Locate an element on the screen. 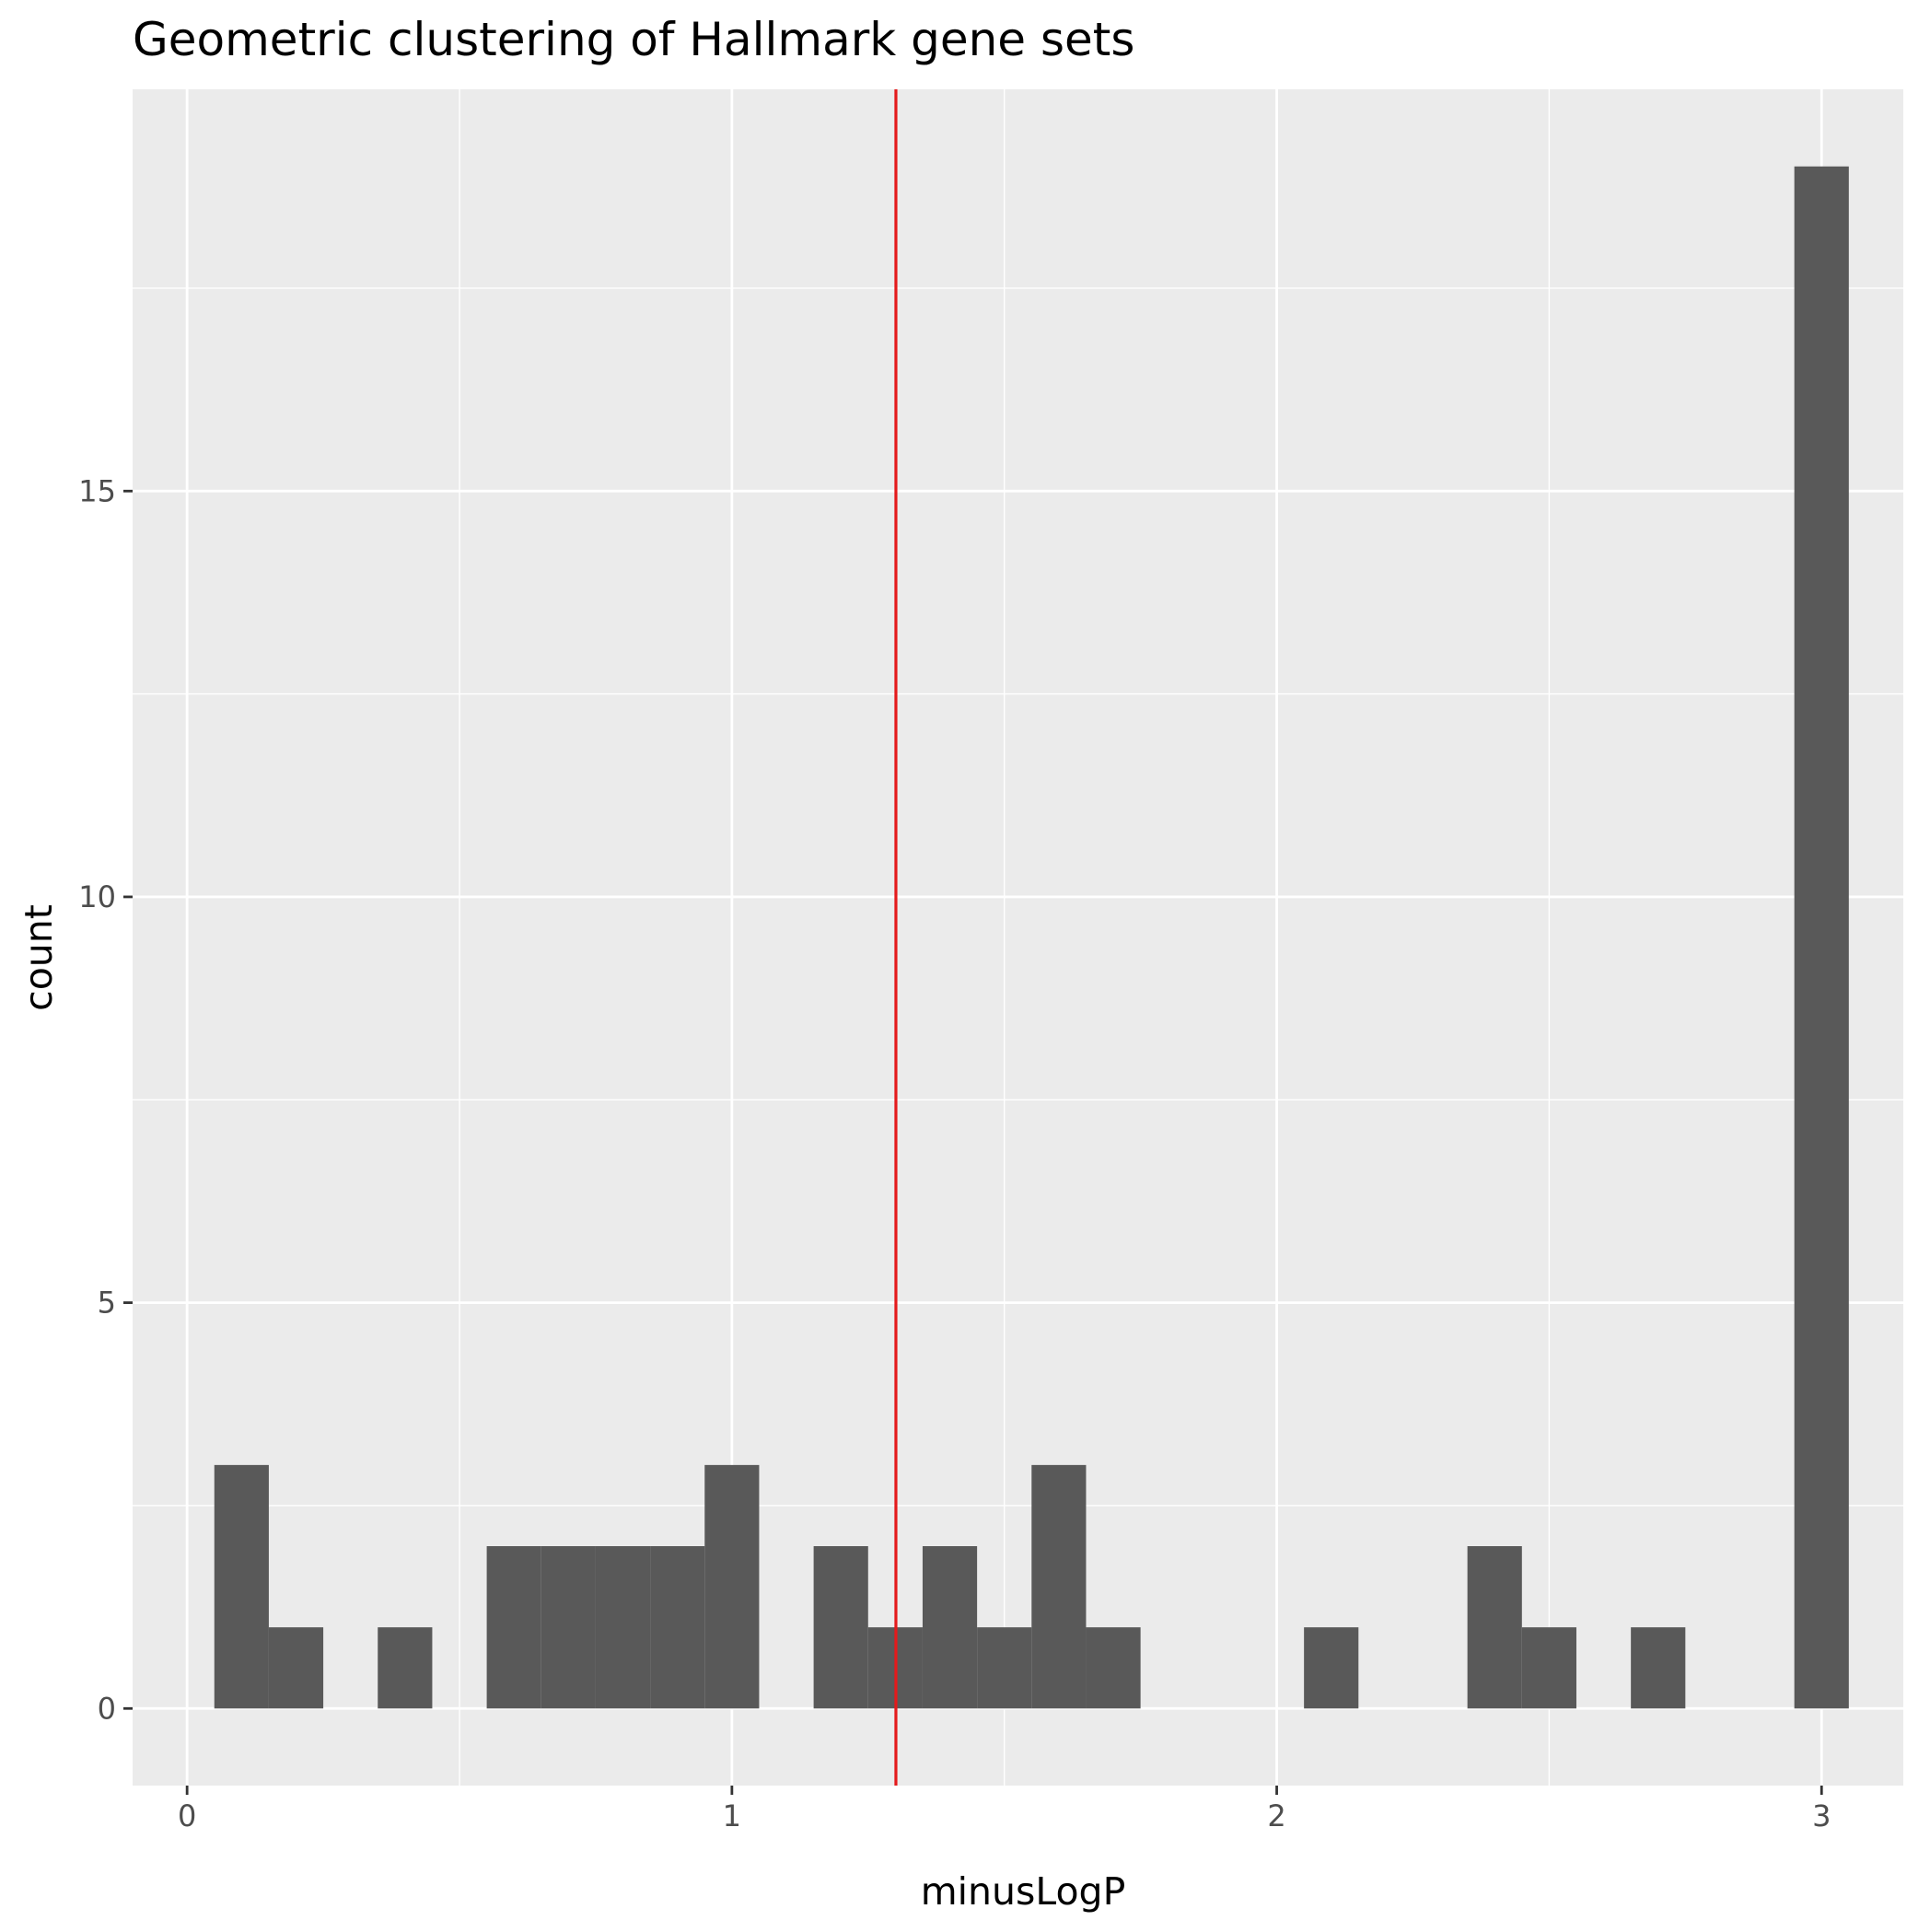  y-axis-label: count is located at coordinates (39, 957).